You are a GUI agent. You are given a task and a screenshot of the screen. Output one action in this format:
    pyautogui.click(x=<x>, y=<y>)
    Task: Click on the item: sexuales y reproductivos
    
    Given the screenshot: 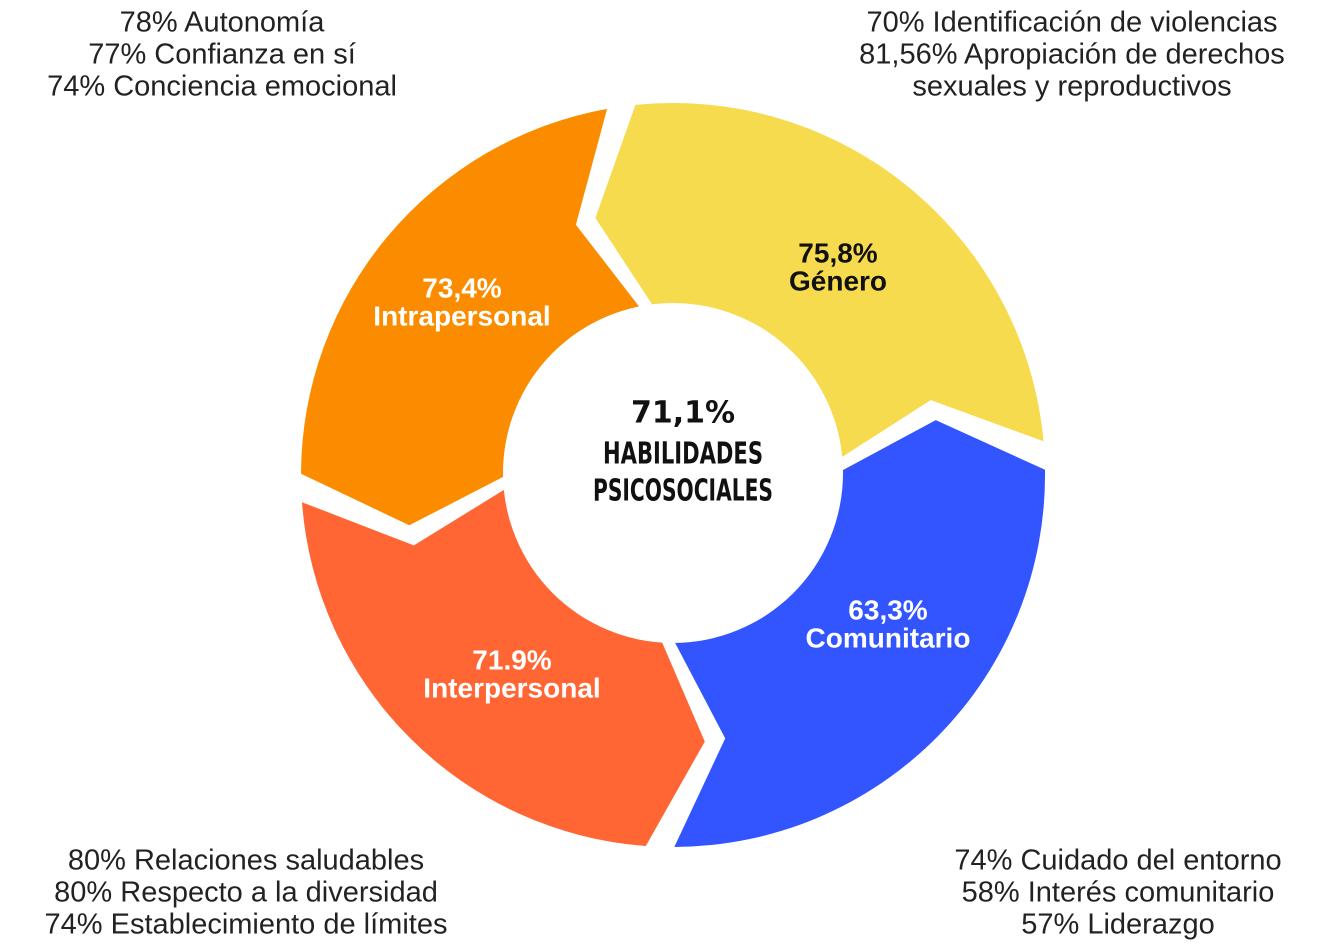 What is the action you would take?
    pyautogui.click(x=1071, y=87)
    